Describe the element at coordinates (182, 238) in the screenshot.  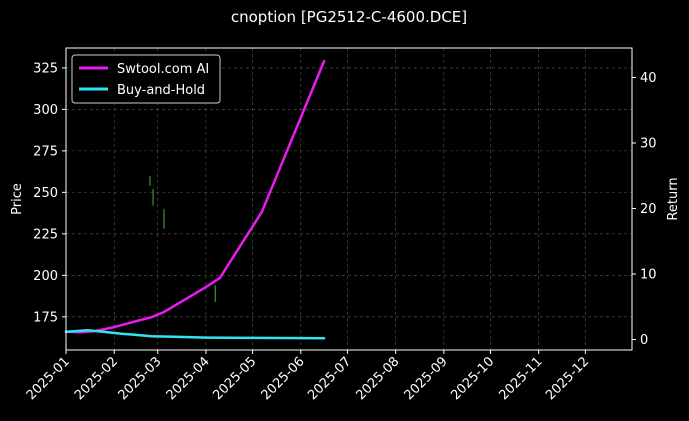
I see `candles` at that location.